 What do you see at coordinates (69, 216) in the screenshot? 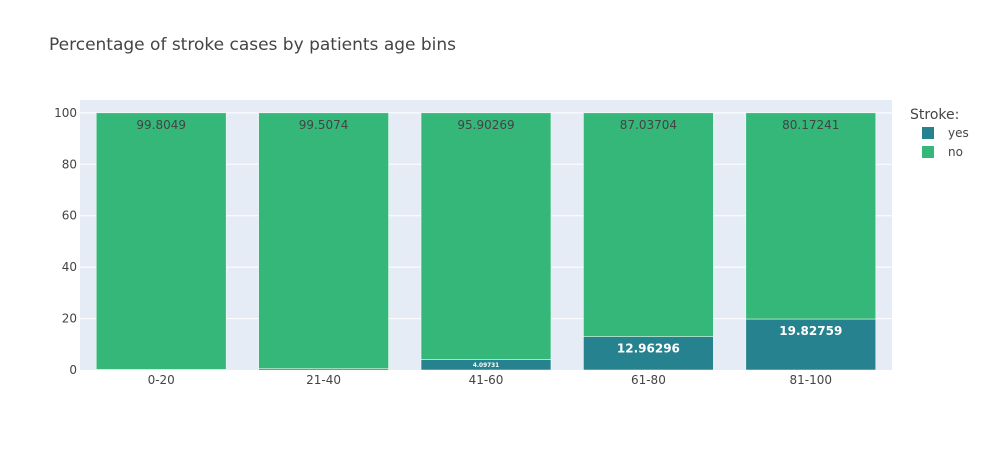
I see `y-tick-label: 60` at bounding box center [69, 216].